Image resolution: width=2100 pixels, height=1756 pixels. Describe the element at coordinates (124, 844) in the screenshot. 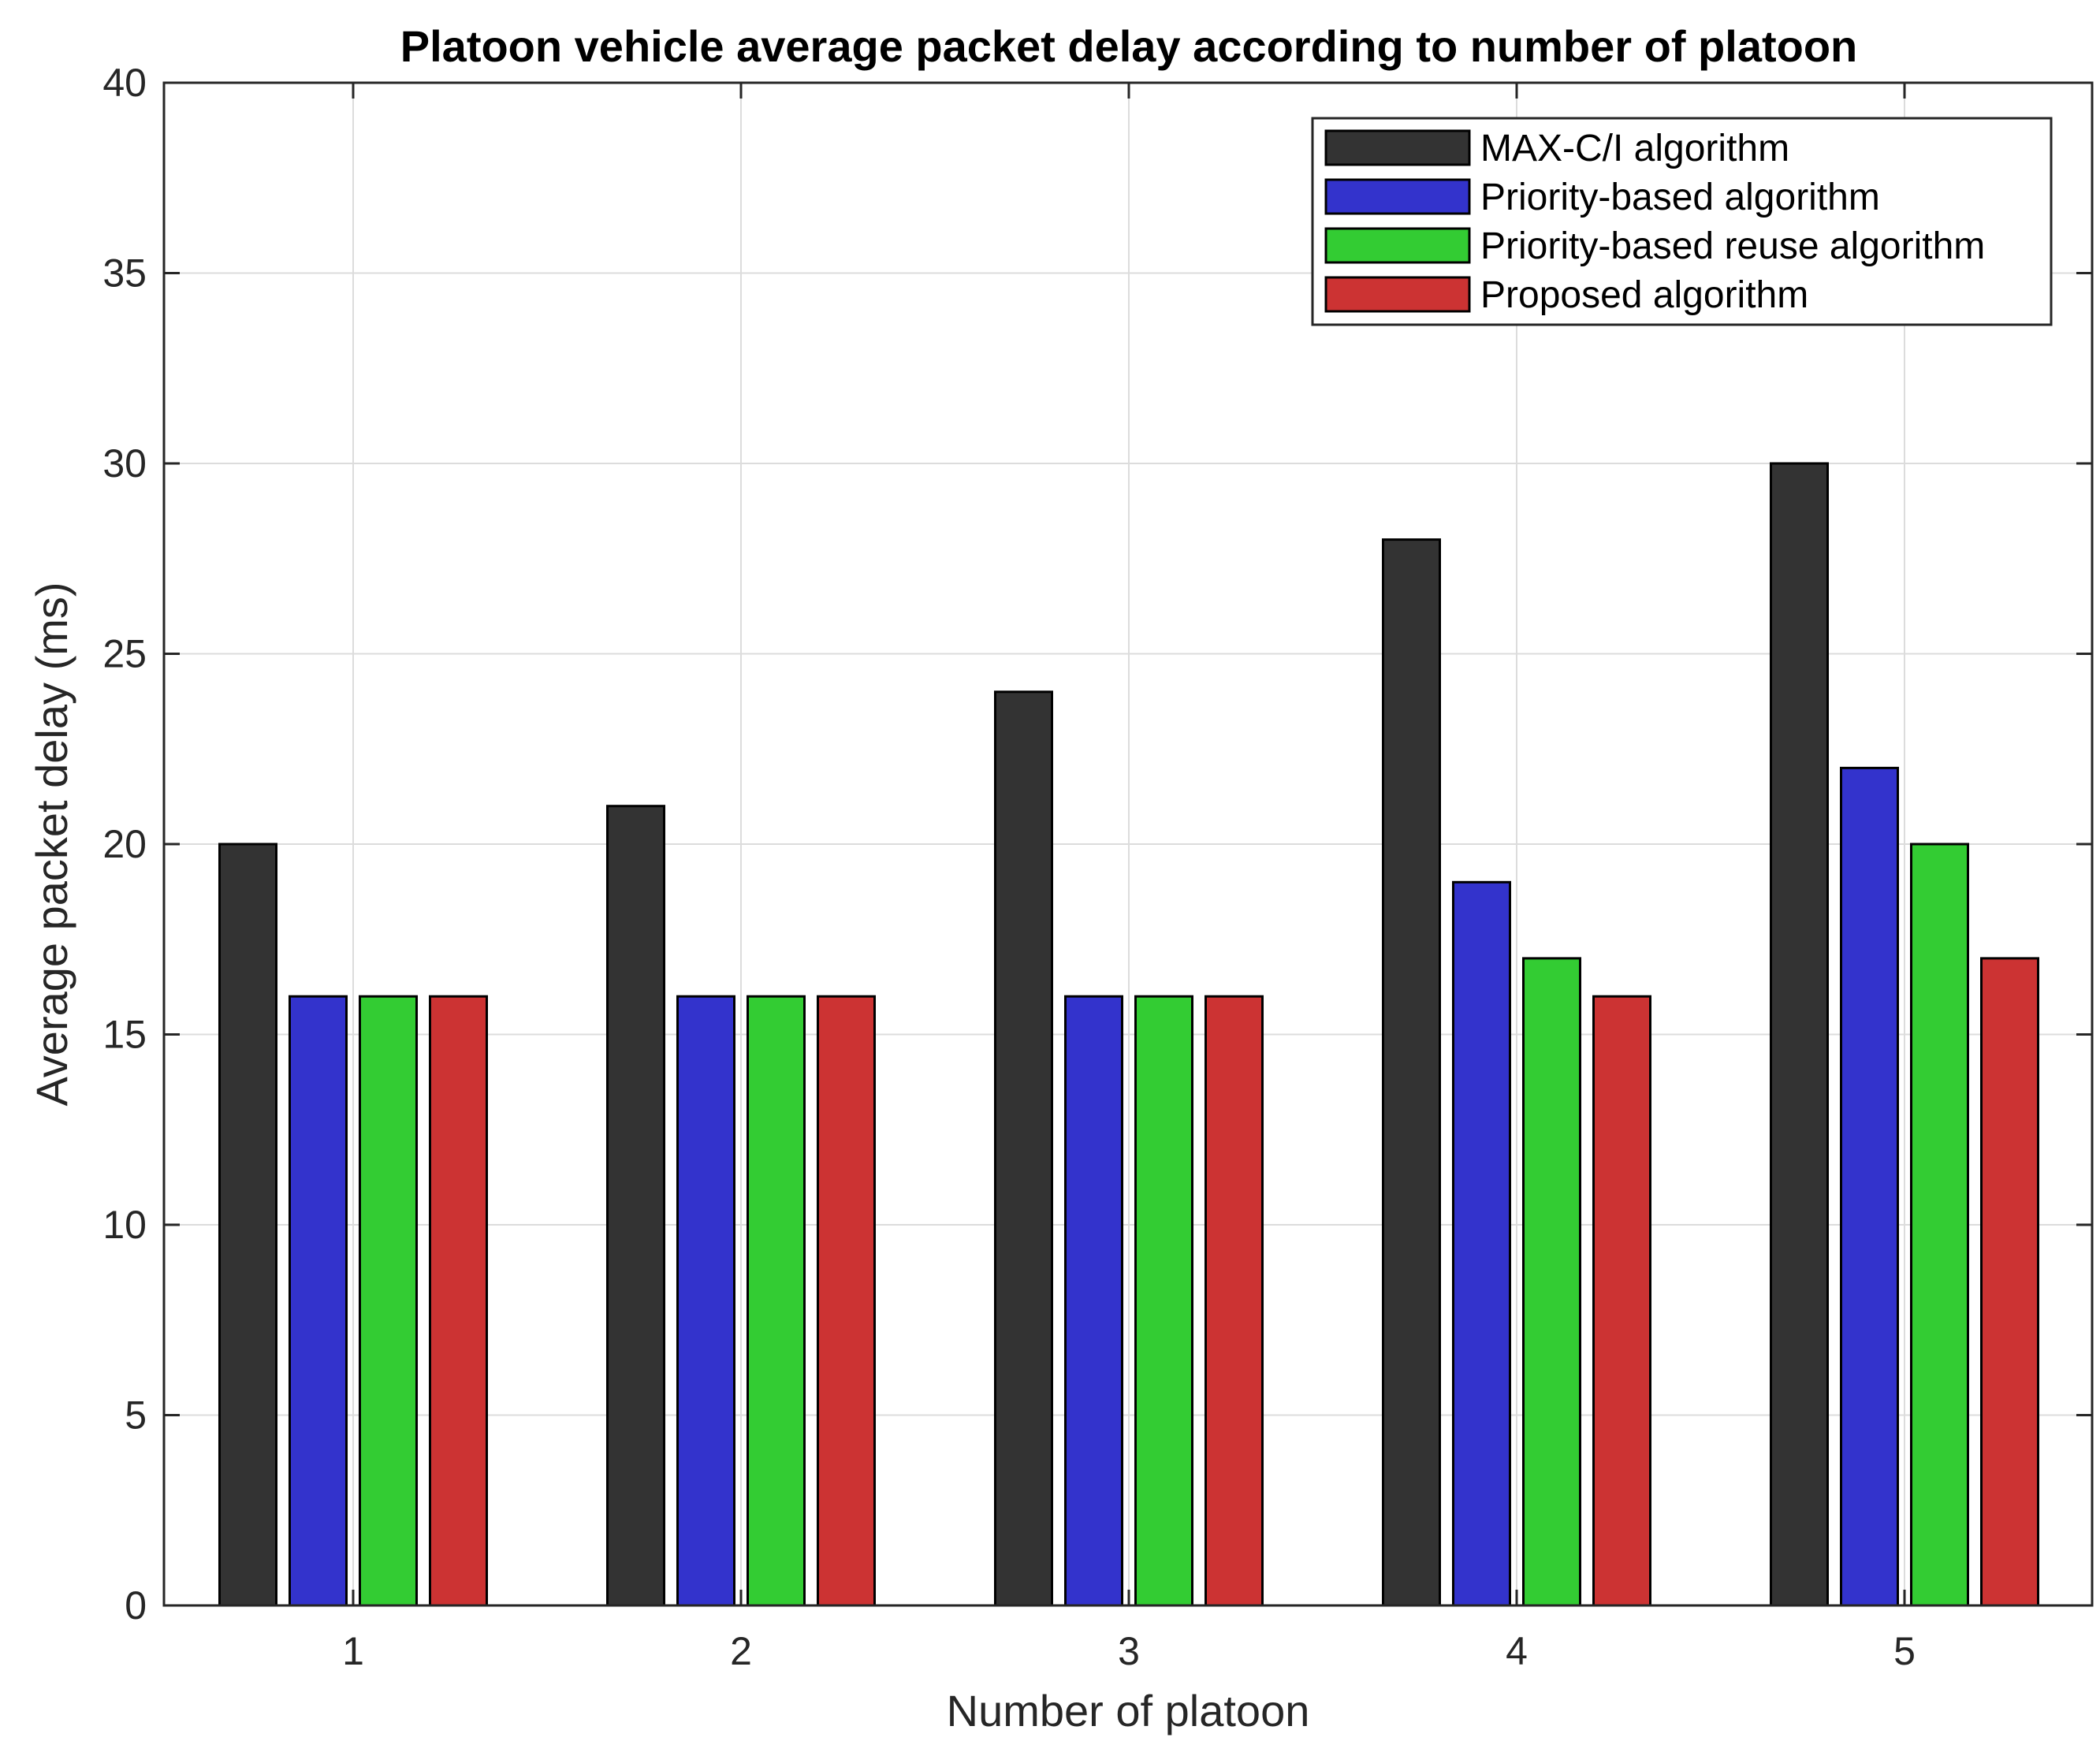

I see `y-tick-label: 20` at that location.